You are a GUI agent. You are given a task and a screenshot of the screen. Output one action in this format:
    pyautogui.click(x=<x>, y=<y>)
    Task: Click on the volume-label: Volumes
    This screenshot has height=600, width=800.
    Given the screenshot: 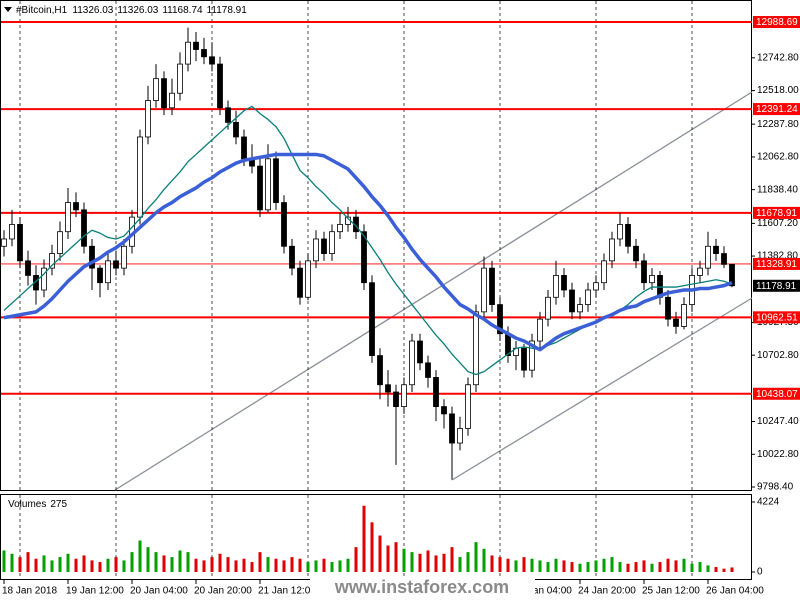 What is the action you would take?
    pyautogui.click(x=27, y=504)
    